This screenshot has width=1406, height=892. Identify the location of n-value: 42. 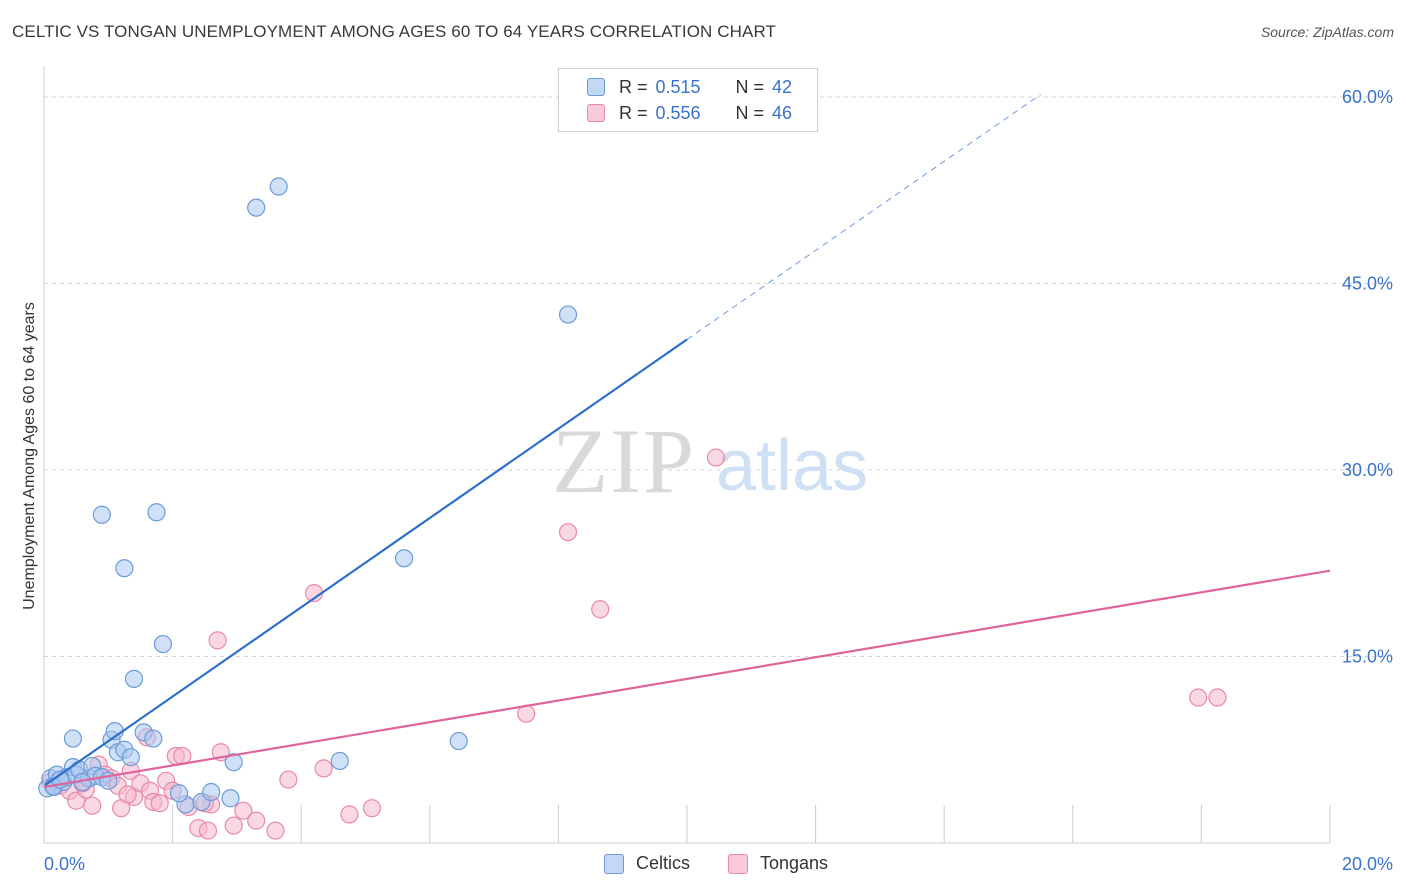
(782, 86).